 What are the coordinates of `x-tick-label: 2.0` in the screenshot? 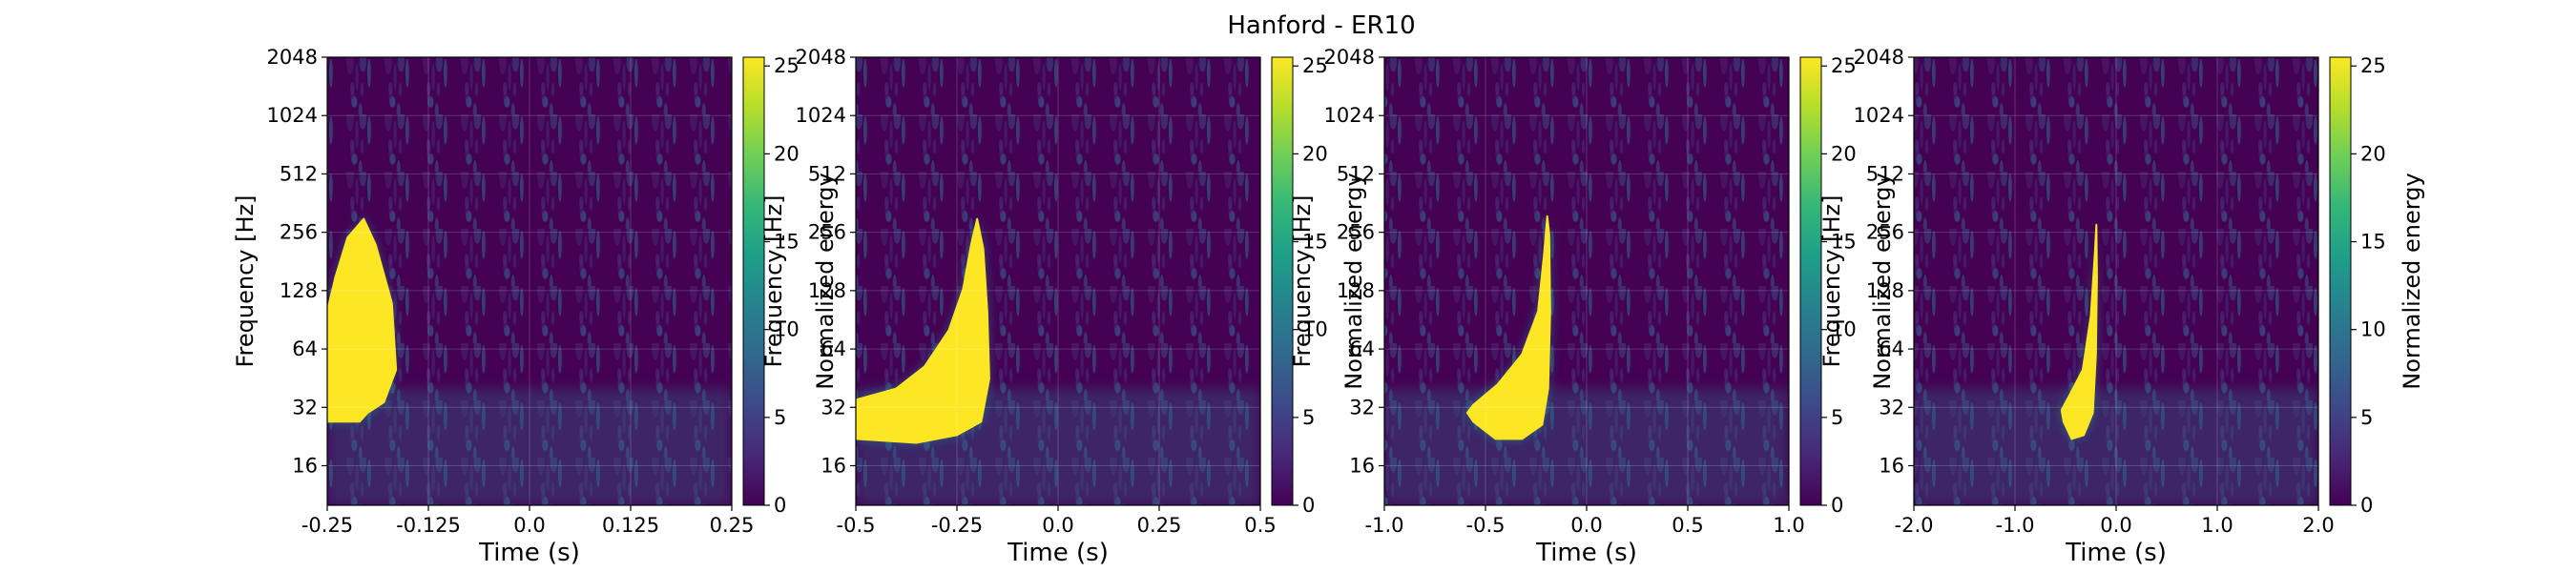 It's located at (2318, 525).